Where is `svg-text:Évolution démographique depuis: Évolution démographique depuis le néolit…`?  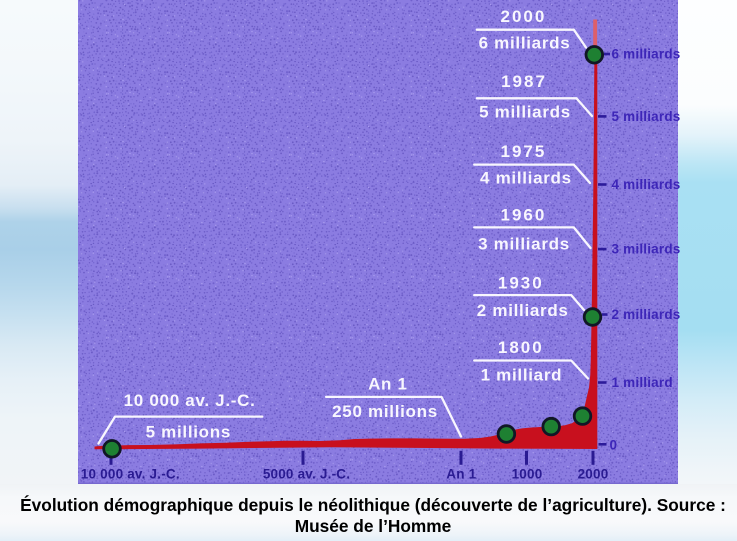
svg-text:Évolution démographique depuis: Évolution démographique depuis le néolit… is located at coordinates (373, 505).